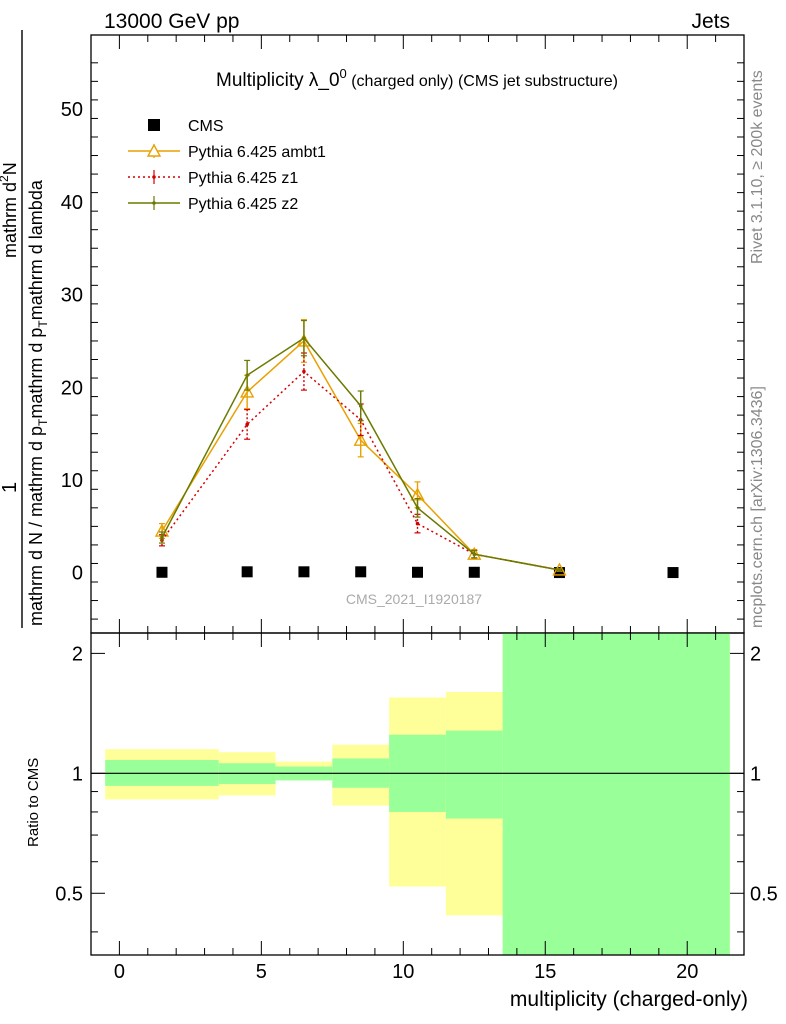 Image resolution: width=786 pixels, height=1024 pixels. Describe the element at coordinates (755, 774) in the screenshot. I see `ratio-ytick-label-right: 1` at that location.